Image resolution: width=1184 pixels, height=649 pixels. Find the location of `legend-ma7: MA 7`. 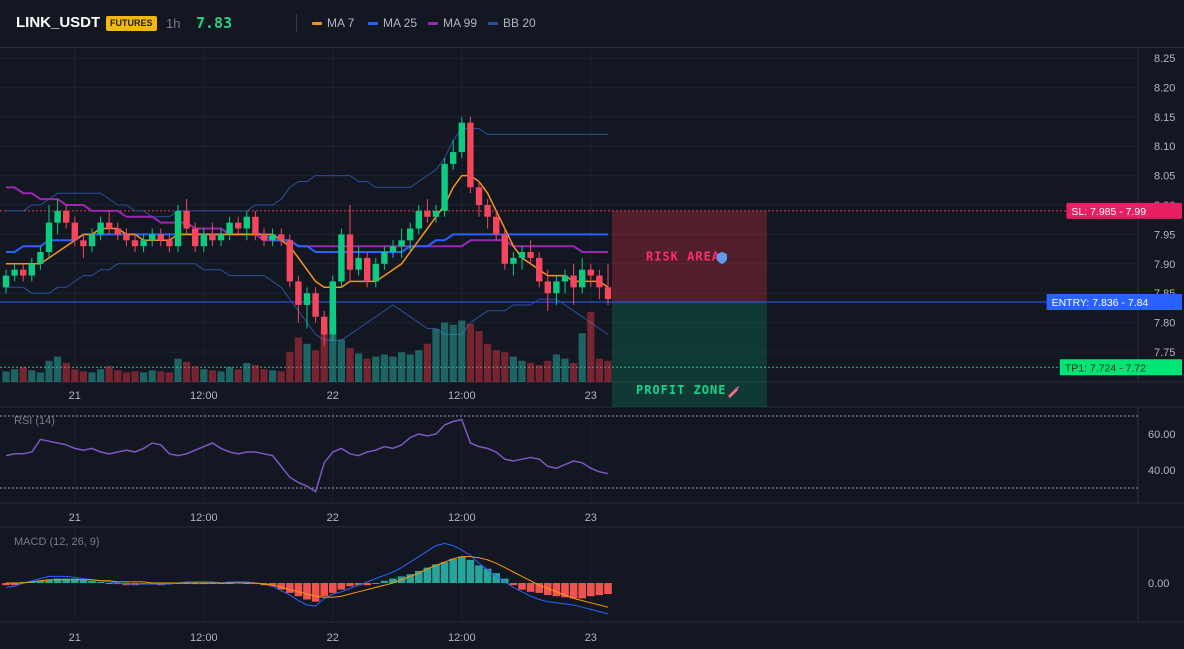

legend-ma7: MA 7 is located at coordinates (333, 23).